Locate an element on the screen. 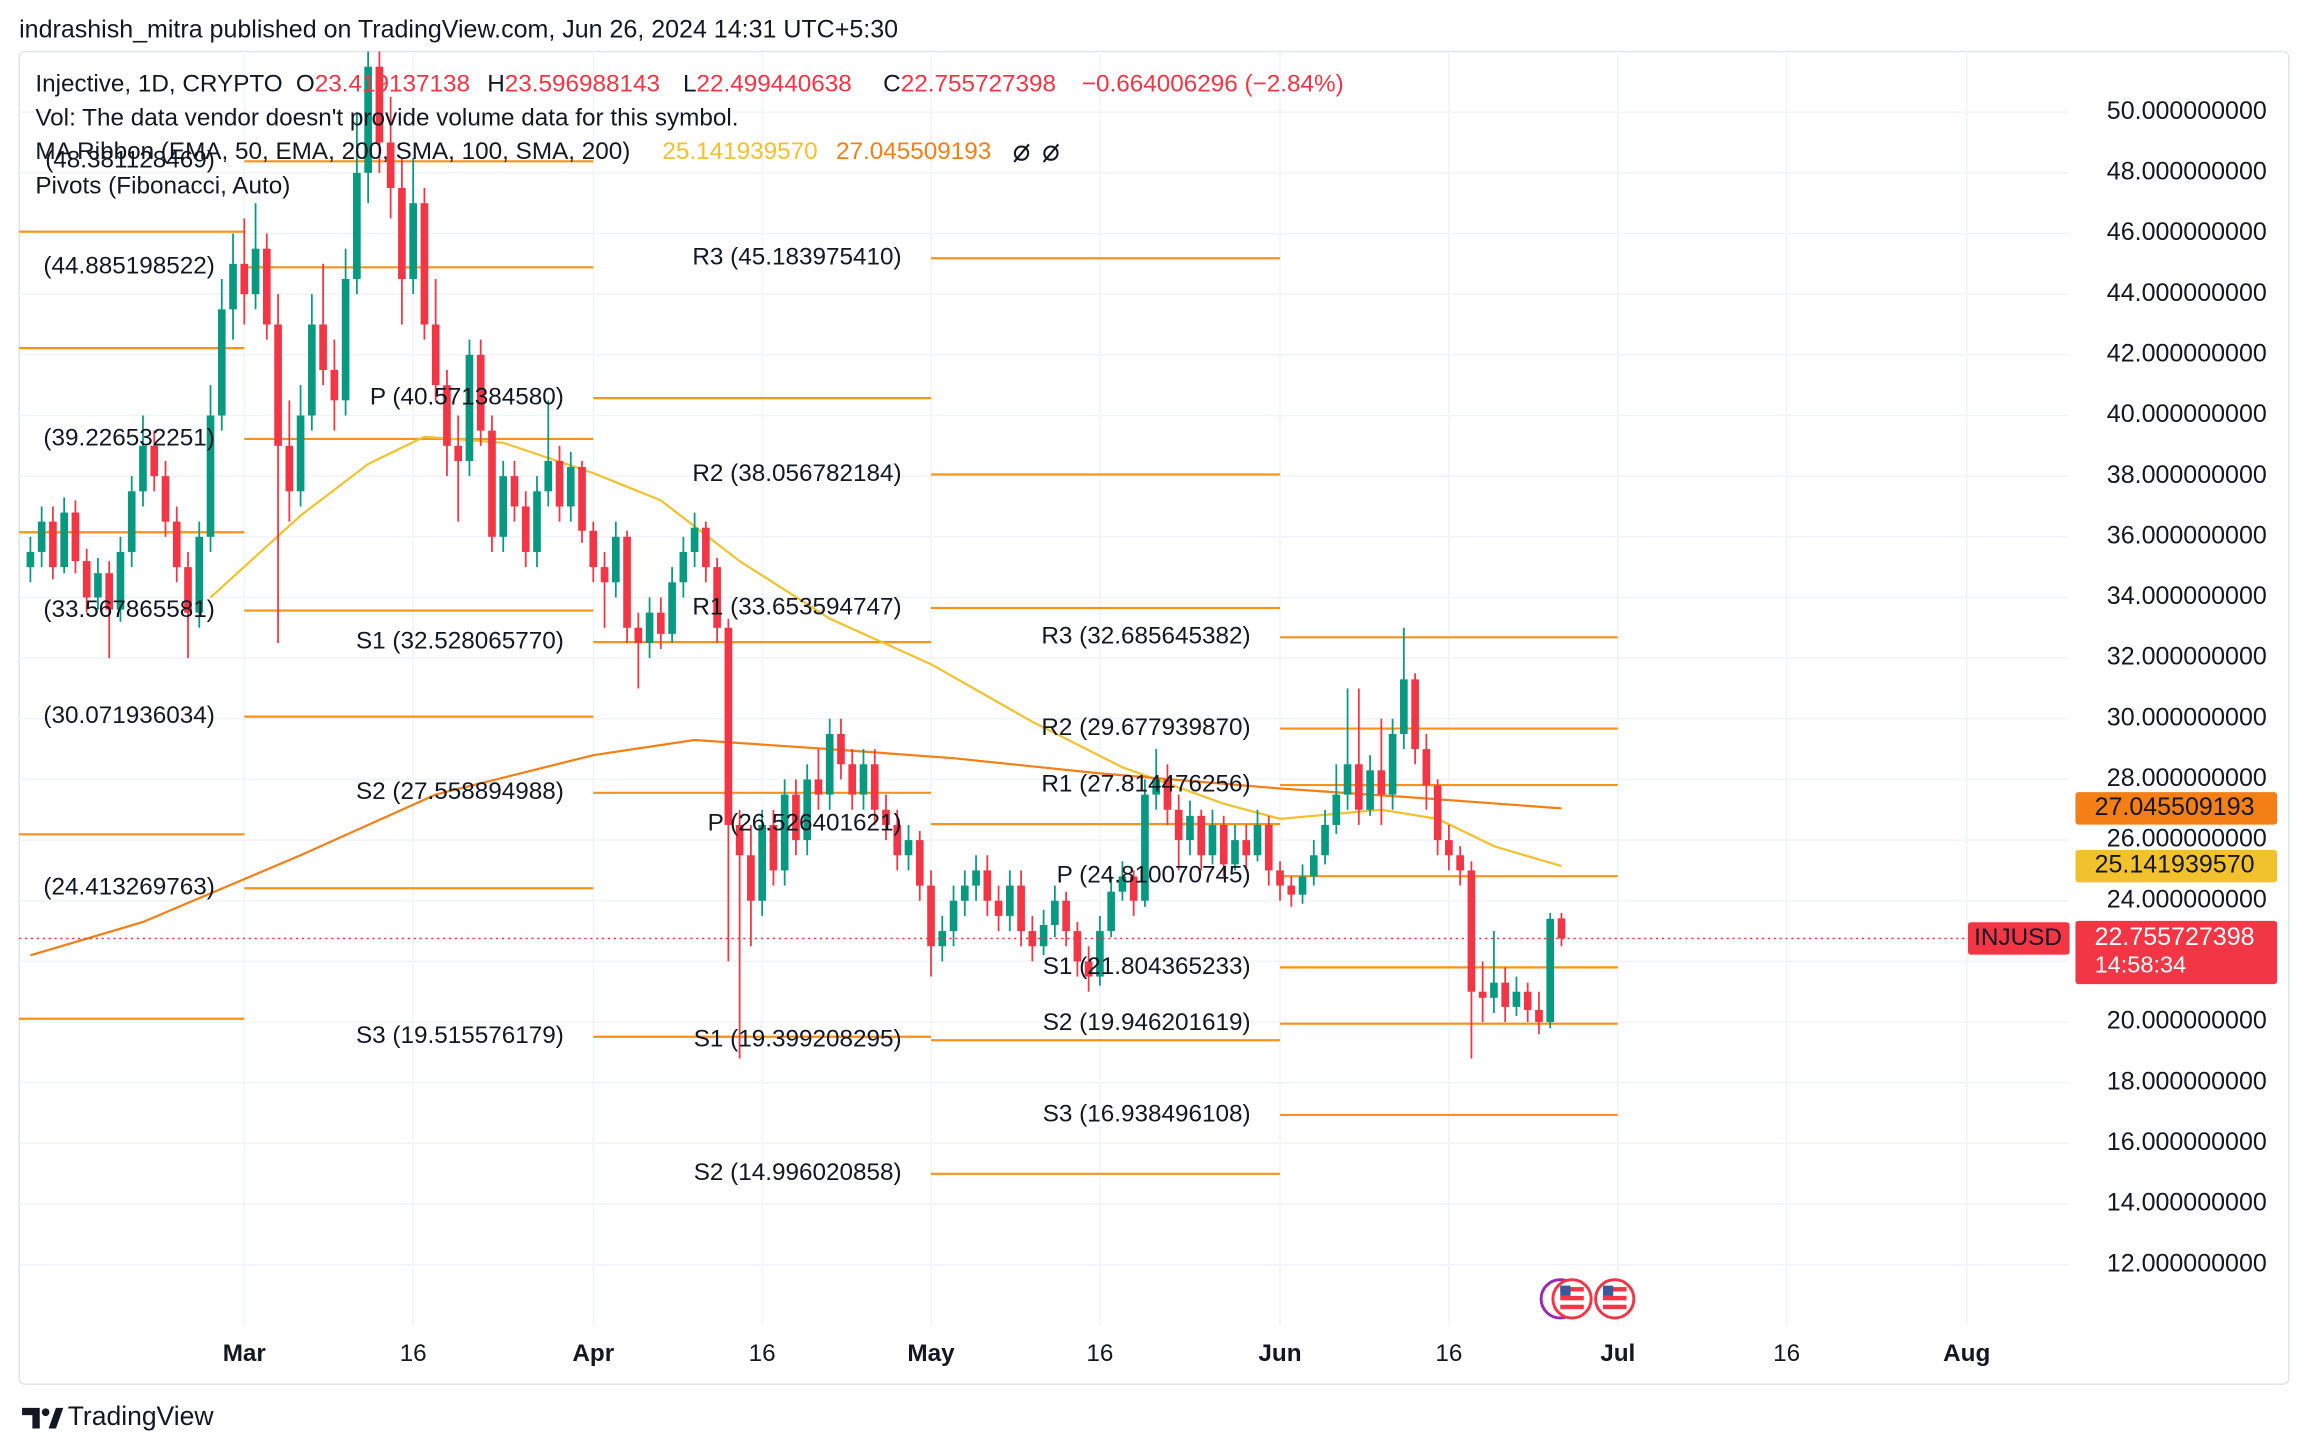 The image size is (2308, 1452). pivot-label: S1 (32.528065770) is located at coordinates (460, 641).